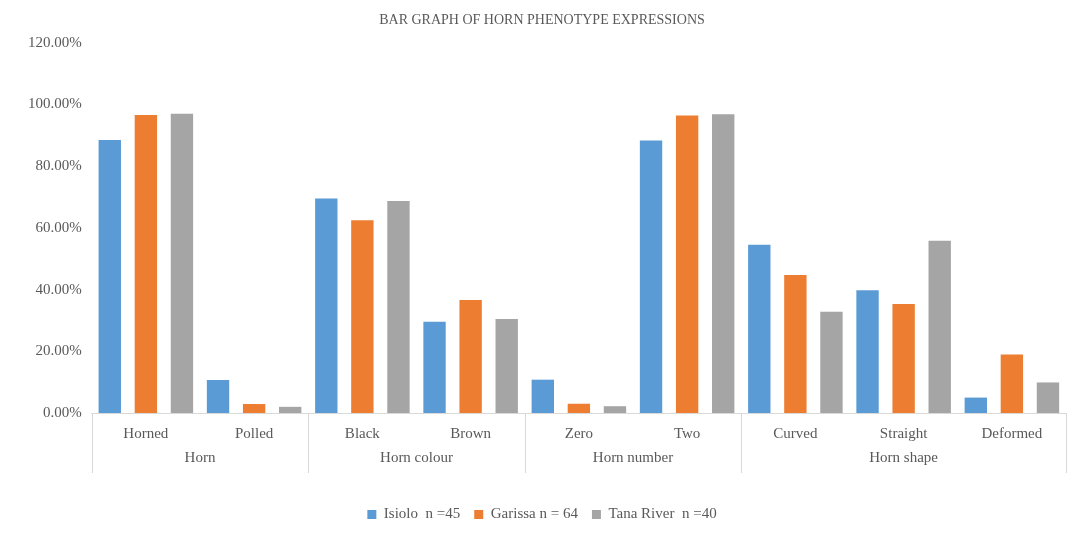 The width and height of the screenshot is (1084, 540). Describe the element at coordinates (55, 41) in the screenshot. I see `y-tick-label: 120.00%` at that location.